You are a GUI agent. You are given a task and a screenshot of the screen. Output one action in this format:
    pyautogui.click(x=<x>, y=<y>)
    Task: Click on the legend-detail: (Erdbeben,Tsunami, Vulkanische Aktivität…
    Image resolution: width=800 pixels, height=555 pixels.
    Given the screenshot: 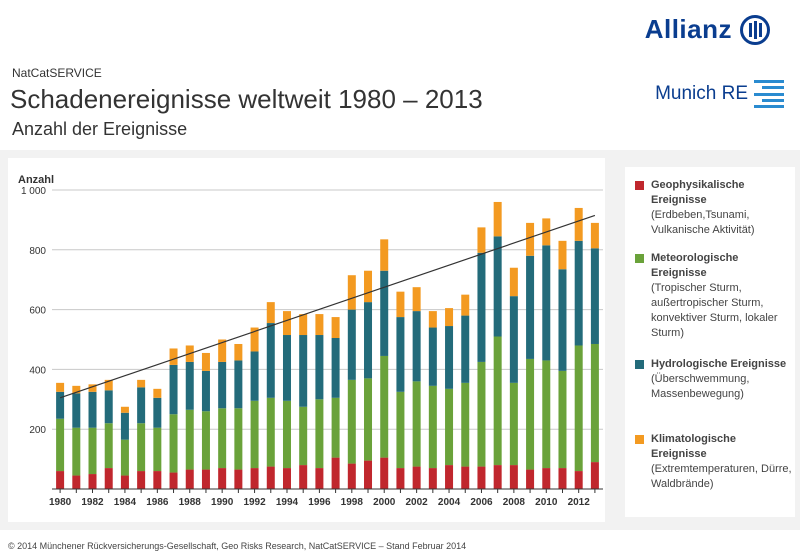 What is the action you would take?
    pyautogui.click(x=703, y=222)
    